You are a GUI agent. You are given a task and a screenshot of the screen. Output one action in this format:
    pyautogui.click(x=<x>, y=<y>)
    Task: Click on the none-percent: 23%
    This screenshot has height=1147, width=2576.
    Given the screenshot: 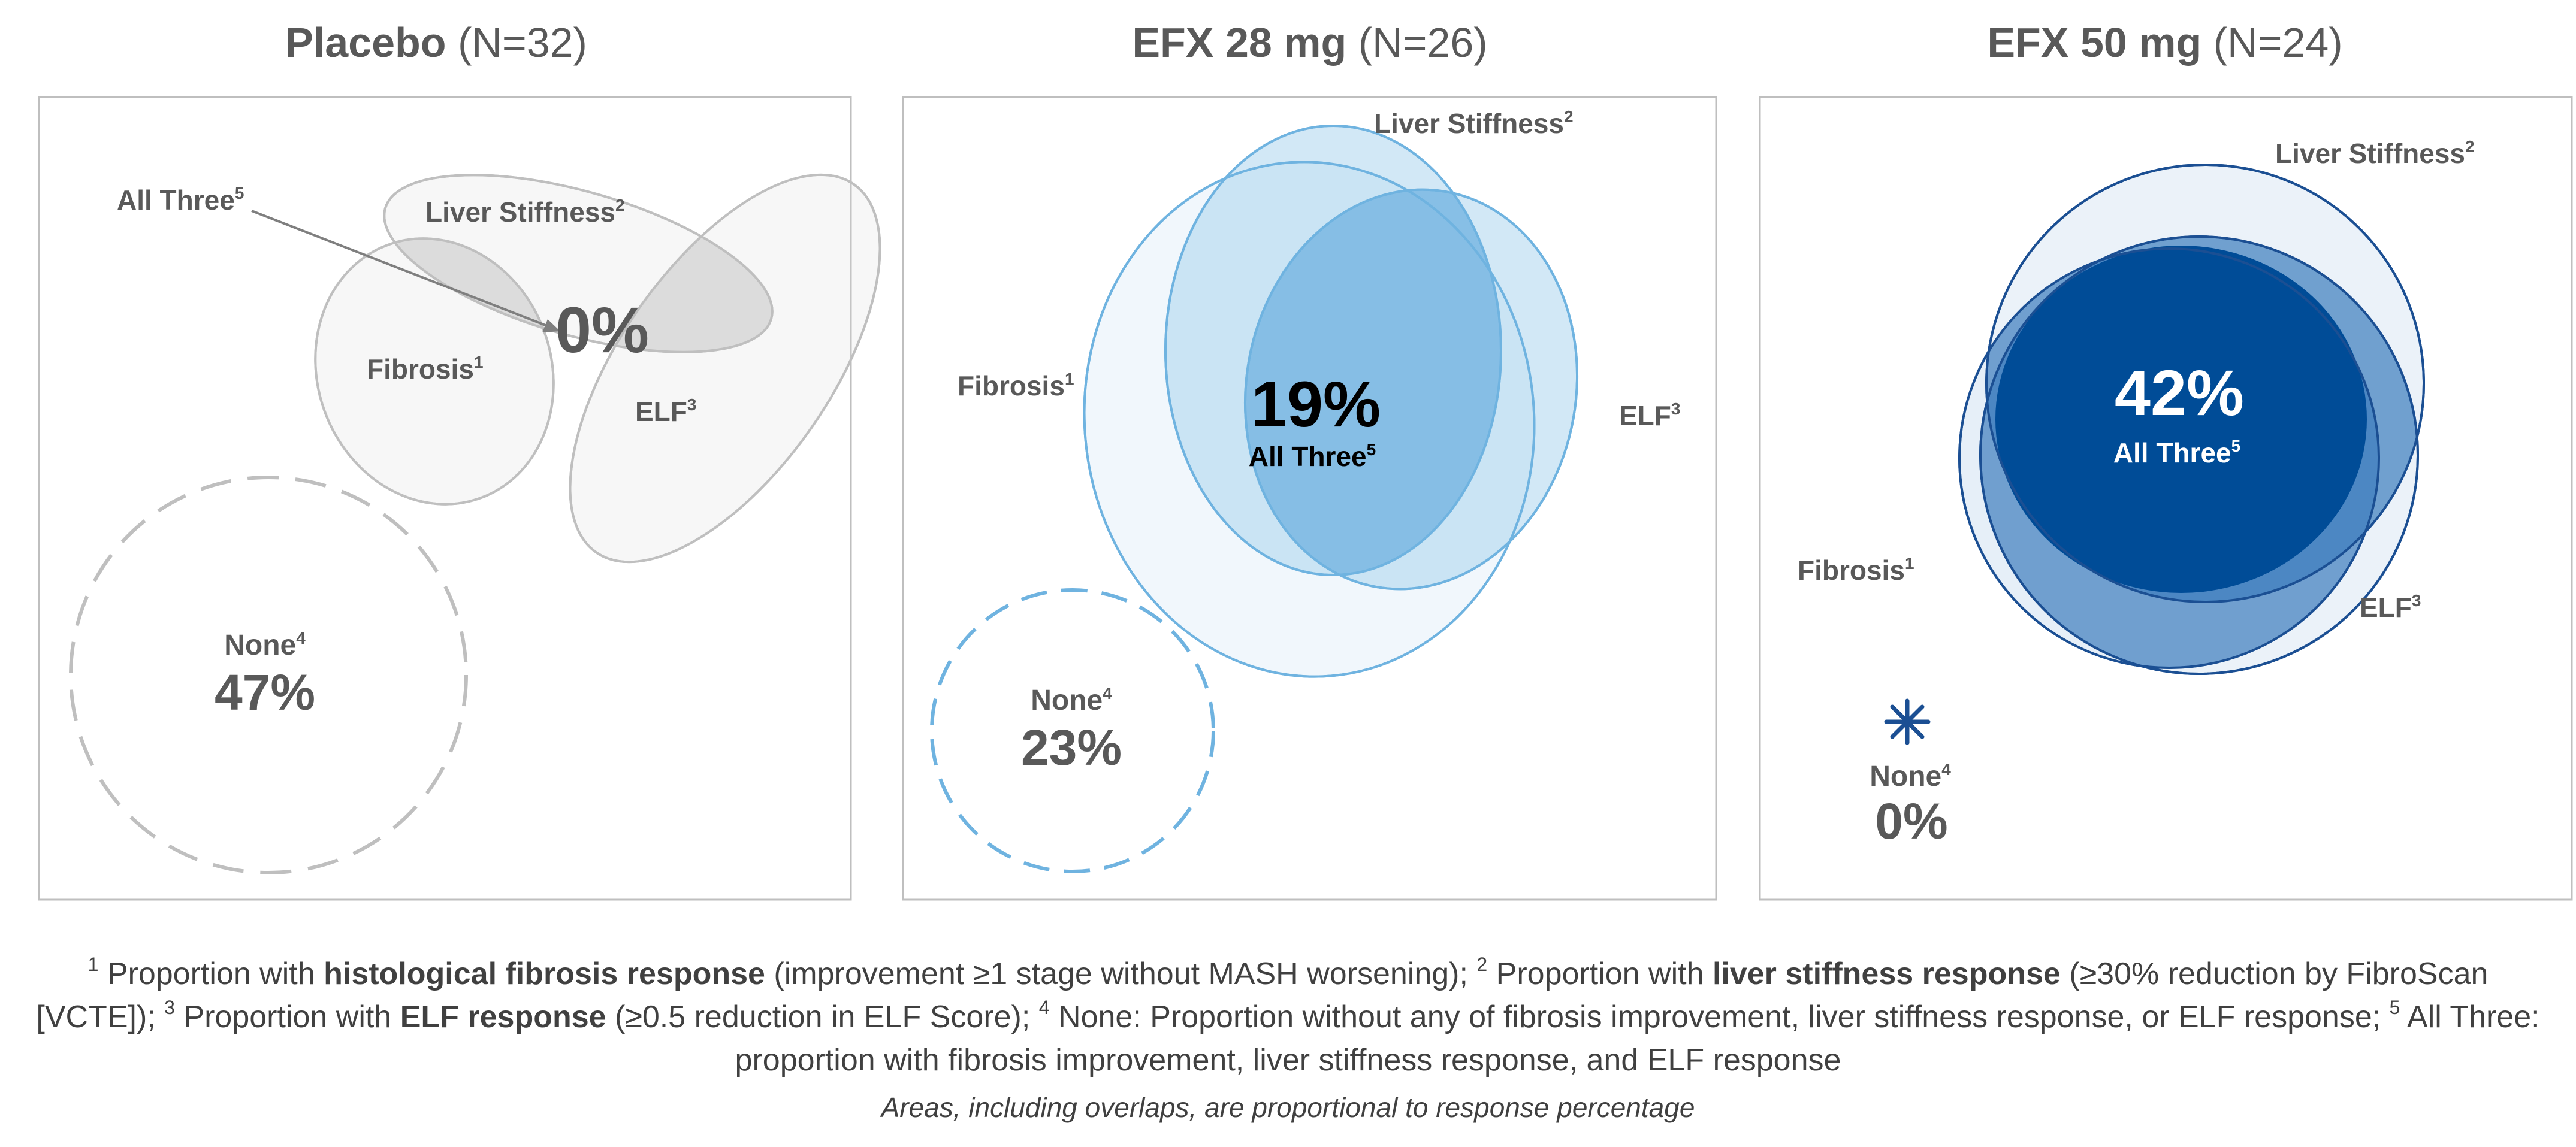 What is the action you would take?
    pyautogui.click(x=1072, y=747)
    